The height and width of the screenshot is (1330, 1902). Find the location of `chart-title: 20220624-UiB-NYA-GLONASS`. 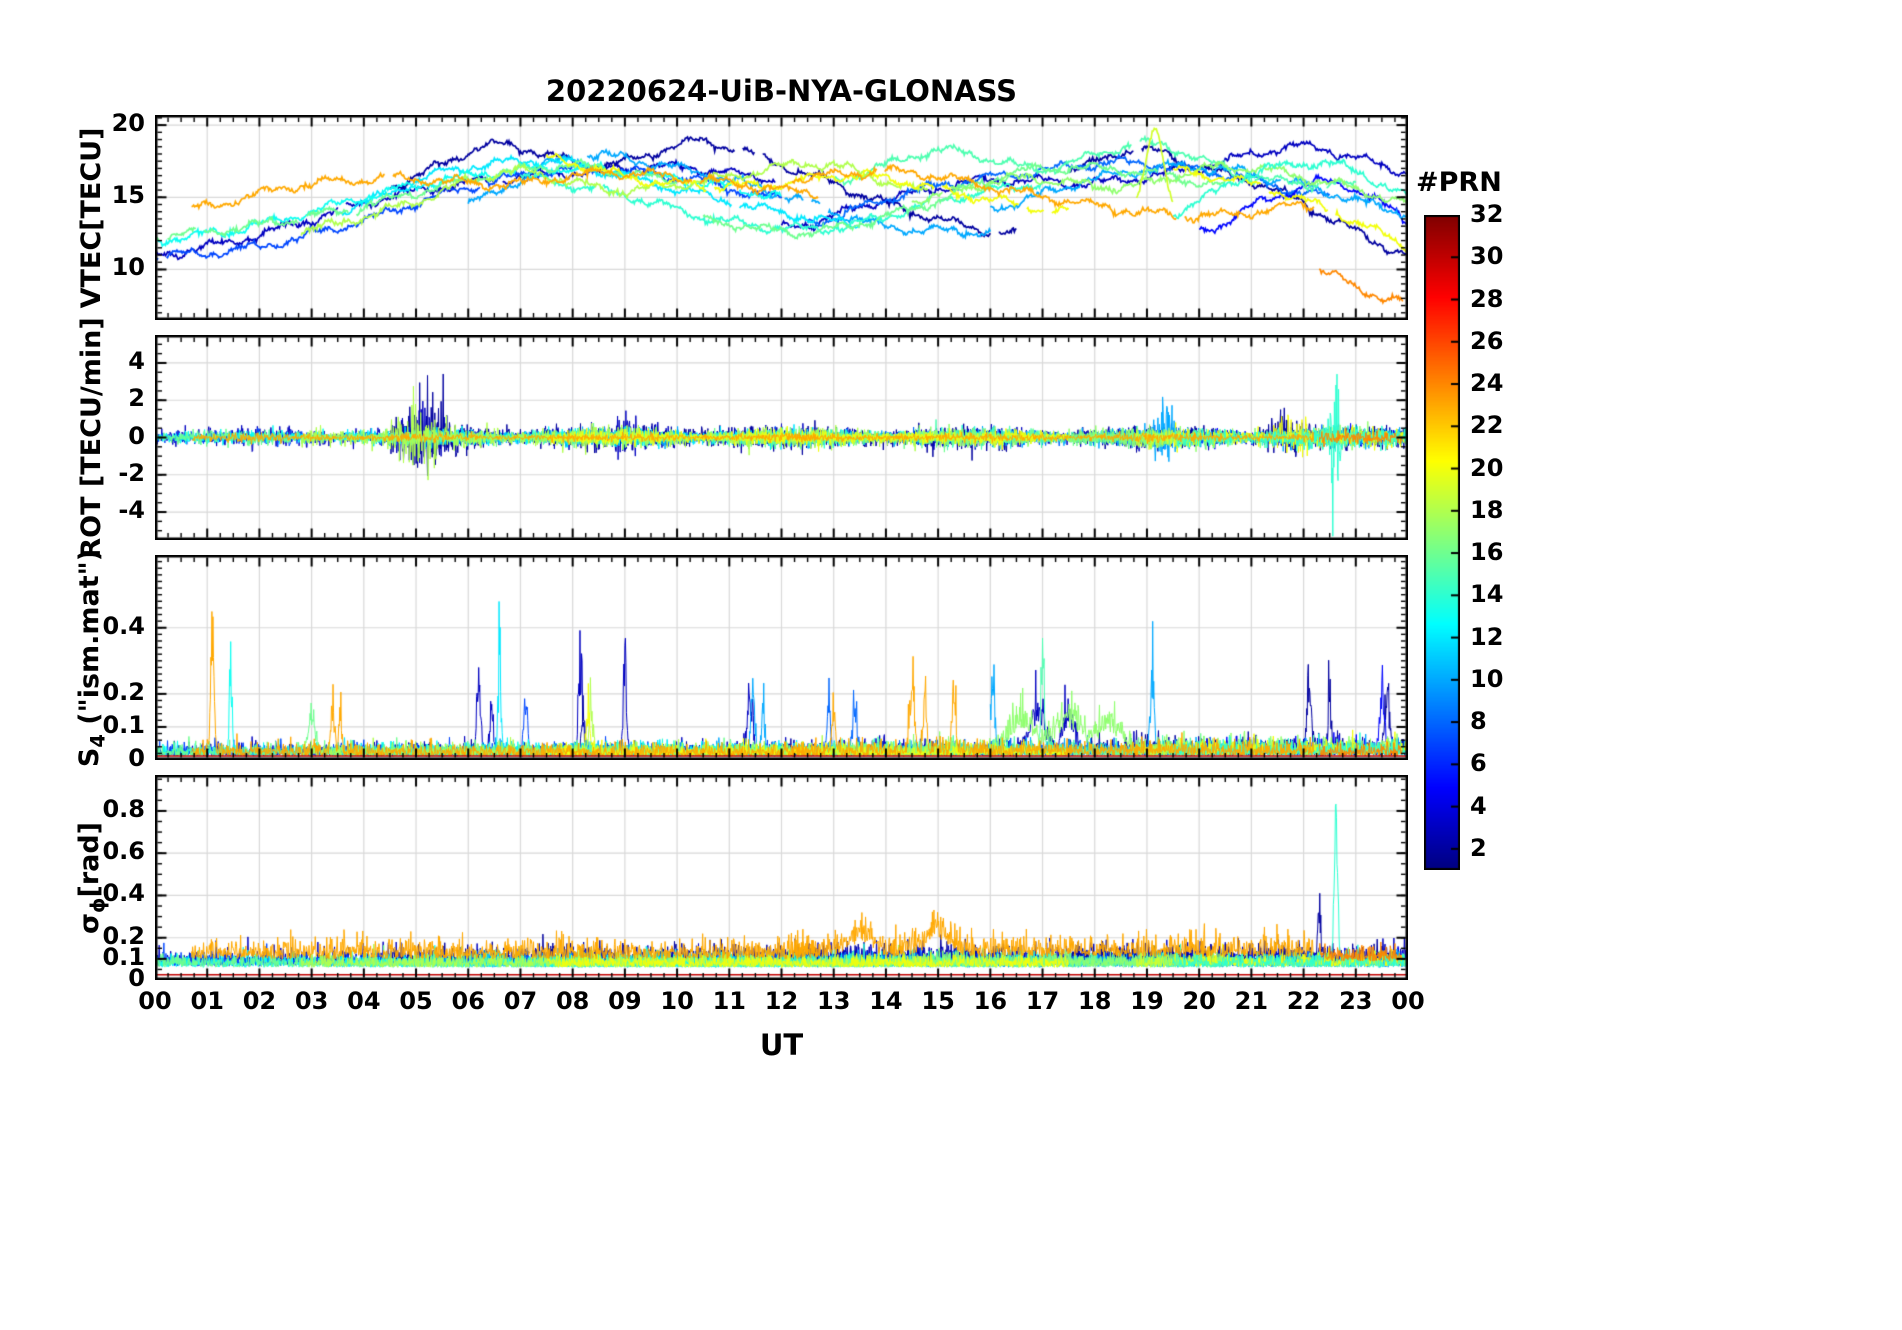

chart-title: 20220624-UiB-NYA-GLONASS is located at coordinates (781, 91).